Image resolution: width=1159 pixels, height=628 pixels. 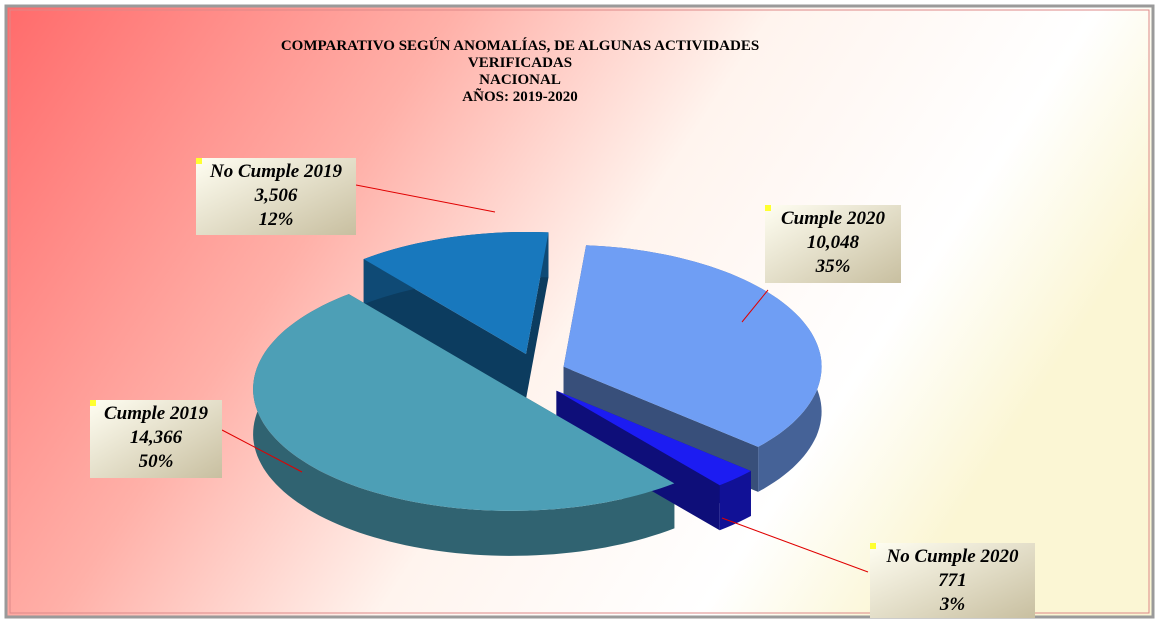 What do you see at coordinates (156, 413) in the screenshot?
I see `label-category: Cumple 2019` at bounding box center [156, 413].